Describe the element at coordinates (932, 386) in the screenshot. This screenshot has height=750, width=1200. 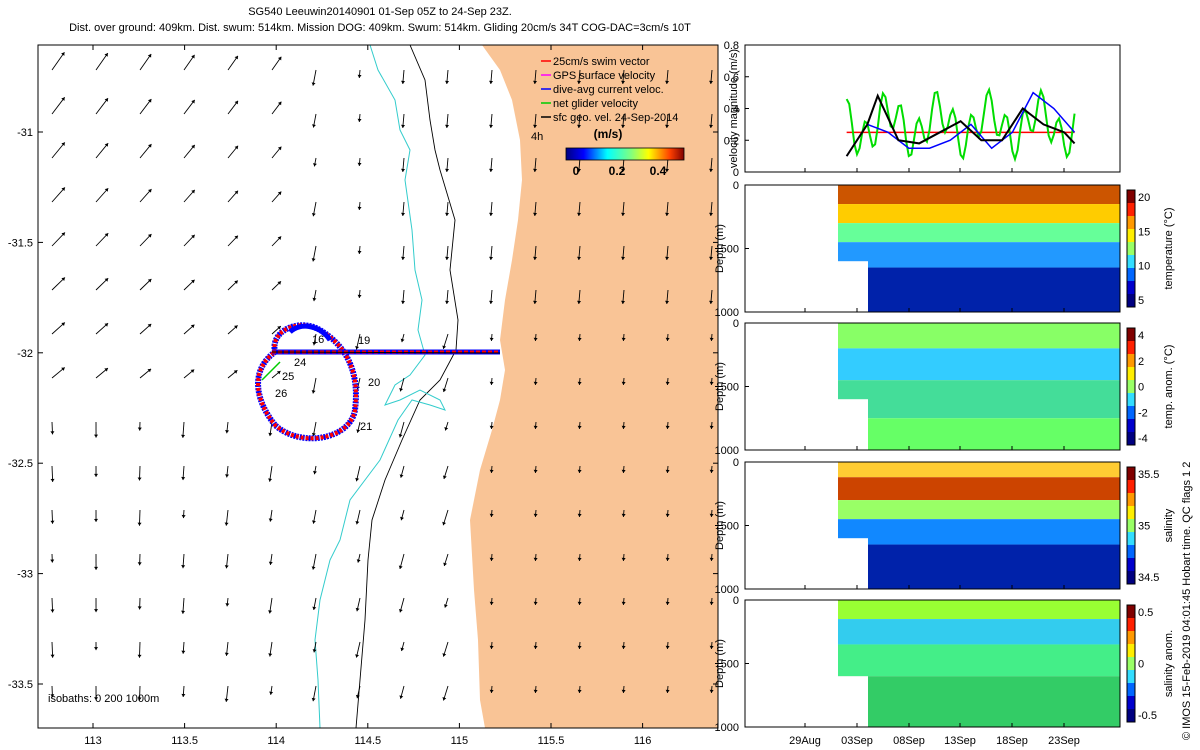
I see `heatmap-frame` at that location.